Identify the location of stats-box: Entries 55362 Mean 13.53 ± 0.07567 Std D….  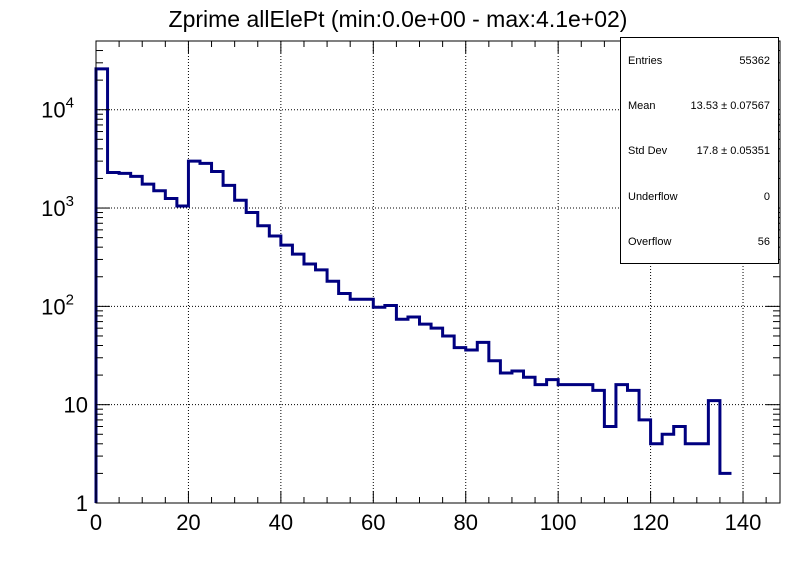
(699, 150).